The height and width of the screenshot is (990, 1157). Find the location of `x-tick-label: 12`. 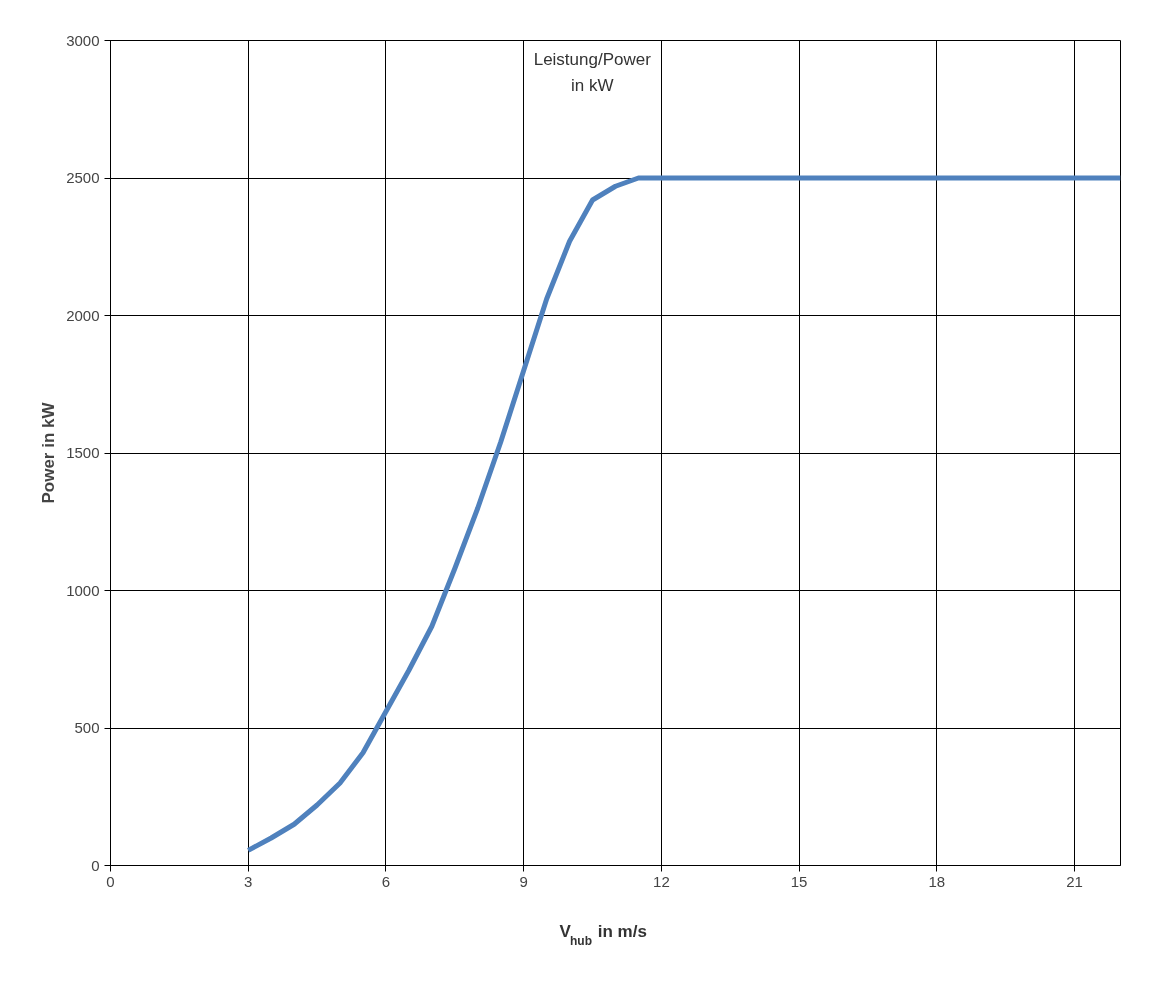

x-tick-label: 12 is located at coordinates (661, 881).